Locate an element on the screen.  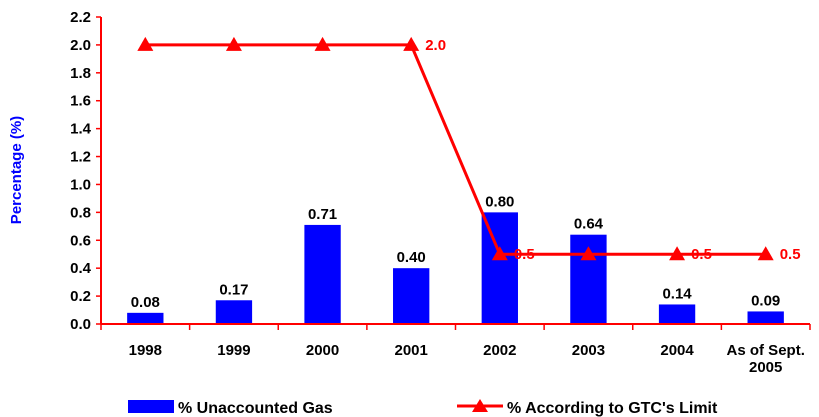
x-category-label: 2002 is located at coordinates (499, 350).